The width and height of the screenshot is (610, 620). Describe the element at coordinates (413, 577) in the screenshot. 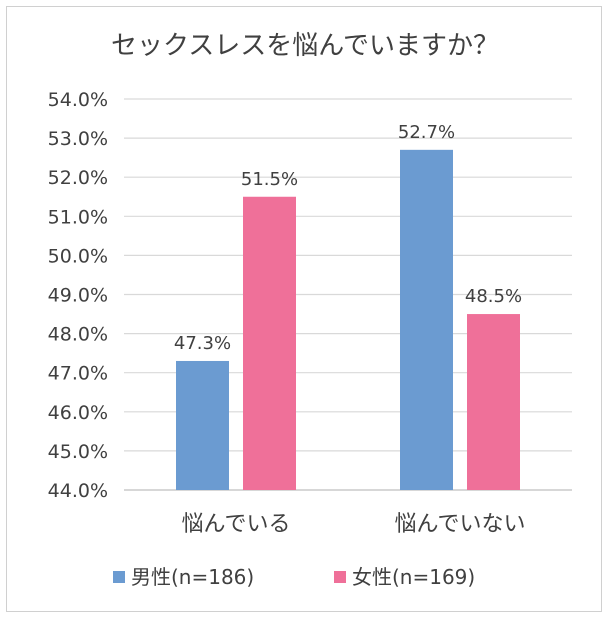

I see `legend-label: 女性(n=169)` at that location.